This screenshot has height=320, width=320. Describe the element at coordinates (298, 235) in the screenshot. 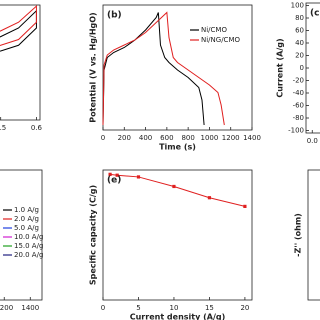

I see `y-axis-label: -Z'' (ohm)` at that location.